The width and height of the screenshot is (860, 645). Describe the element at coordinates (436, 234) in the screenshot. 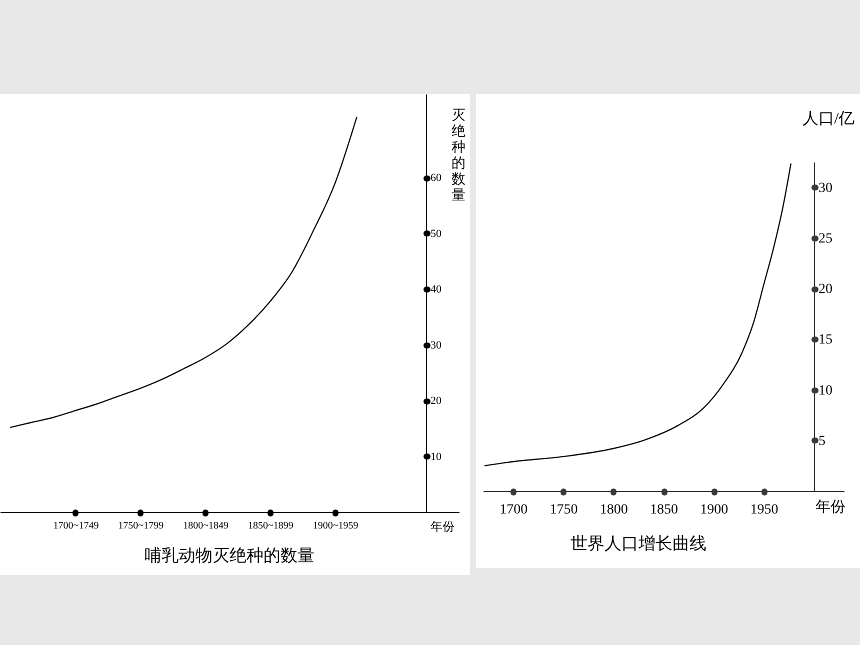

I see `y-tick-label: 50` at that location.